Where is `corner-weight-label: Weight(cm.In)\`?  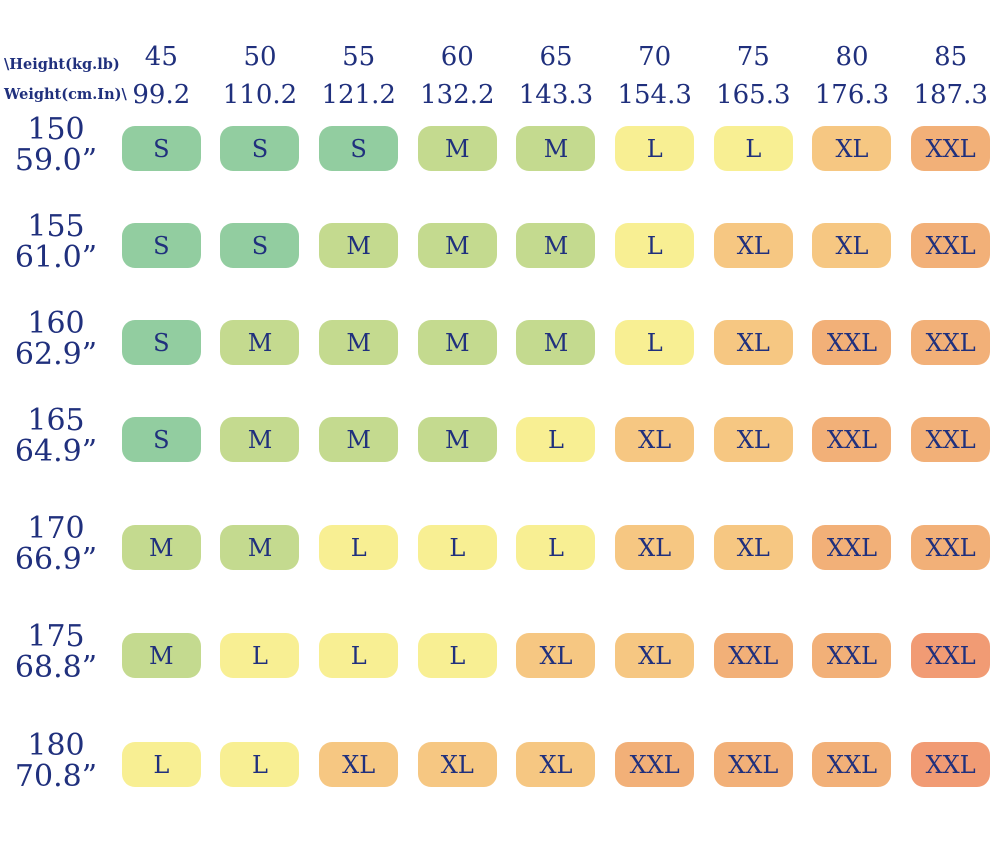
corner-weight-label: Weight(cm.In)\ is located at coordinates (65, 94).